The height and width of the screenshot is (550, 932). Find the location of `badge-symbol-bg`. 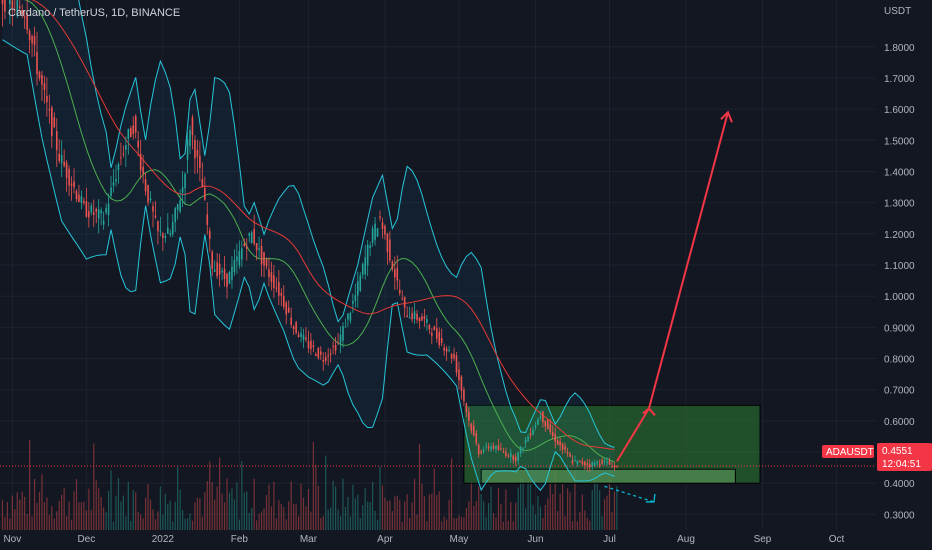

badge-symbol-bg is located at coordinates (848, 451).